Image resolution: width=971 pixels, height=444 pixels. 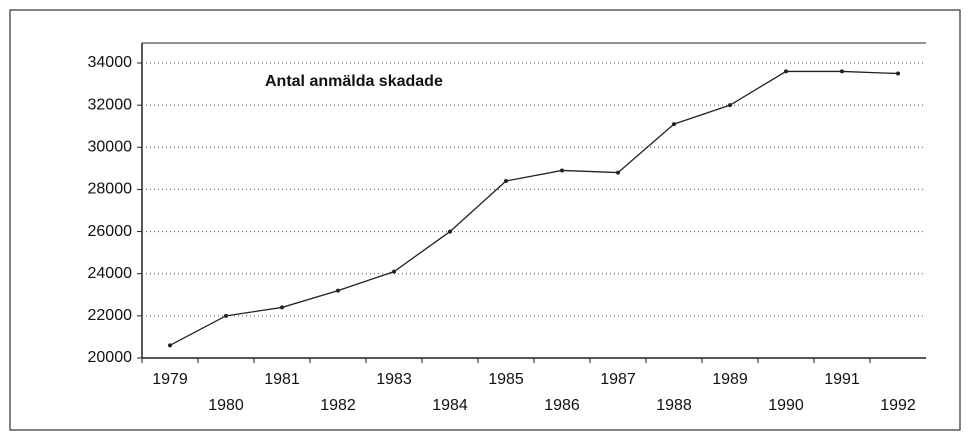 What do you see at coordinates (110, 104) in the screenshot?
I see `y-tick-label: 32000` at bounding box center [110, 104].